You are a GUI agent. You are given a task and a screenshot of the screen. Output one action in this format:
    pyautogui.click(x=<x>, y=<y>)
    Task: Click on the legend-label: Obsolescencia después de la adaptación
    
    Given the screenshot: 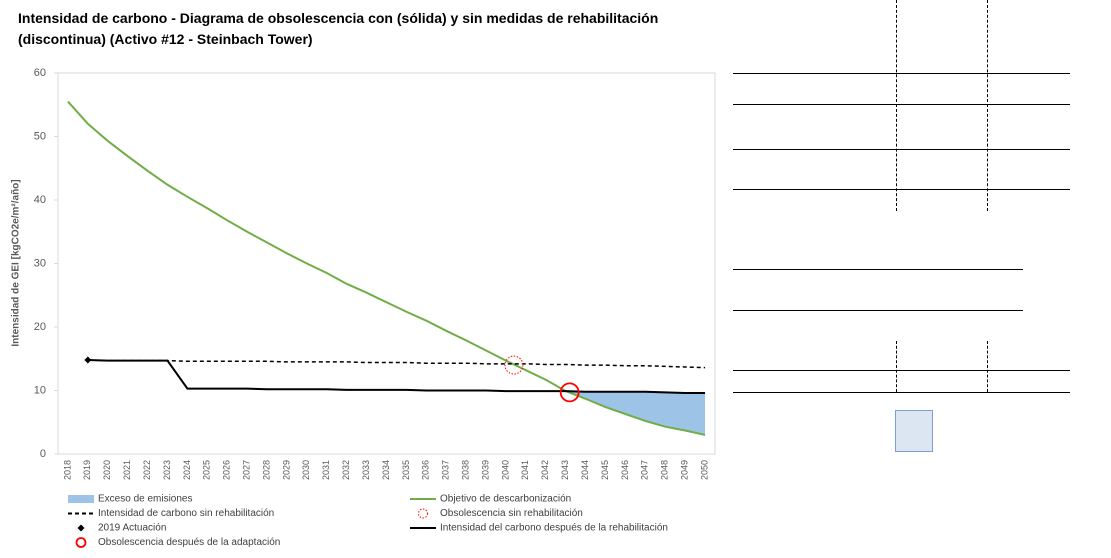 What is the action you would take?
    pyautogui.click(x=189, y=542)
    